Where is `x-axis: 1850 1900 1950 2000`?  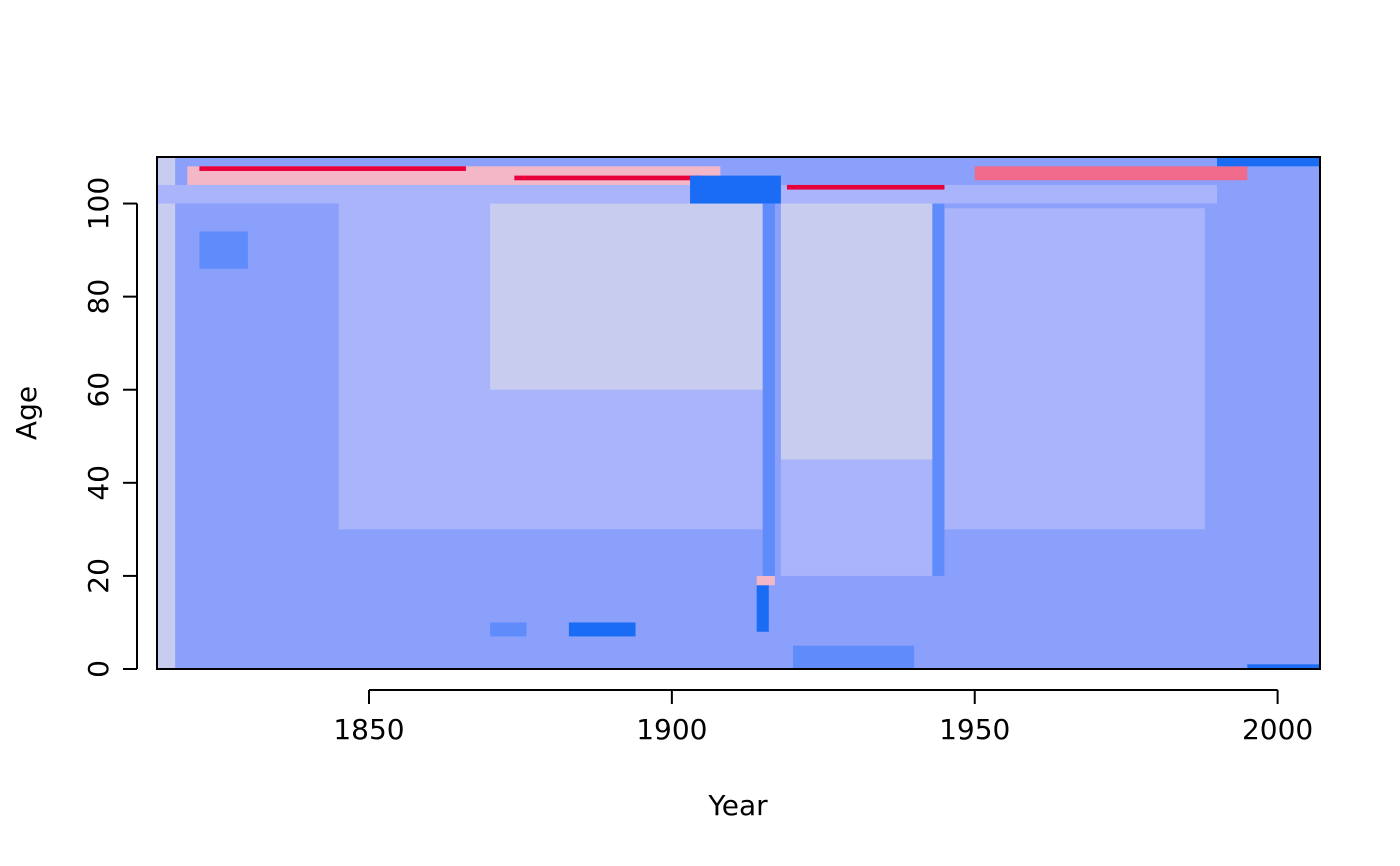 x-axis: 1850 1900 1950 2000 is located at coordinates (823, 717).